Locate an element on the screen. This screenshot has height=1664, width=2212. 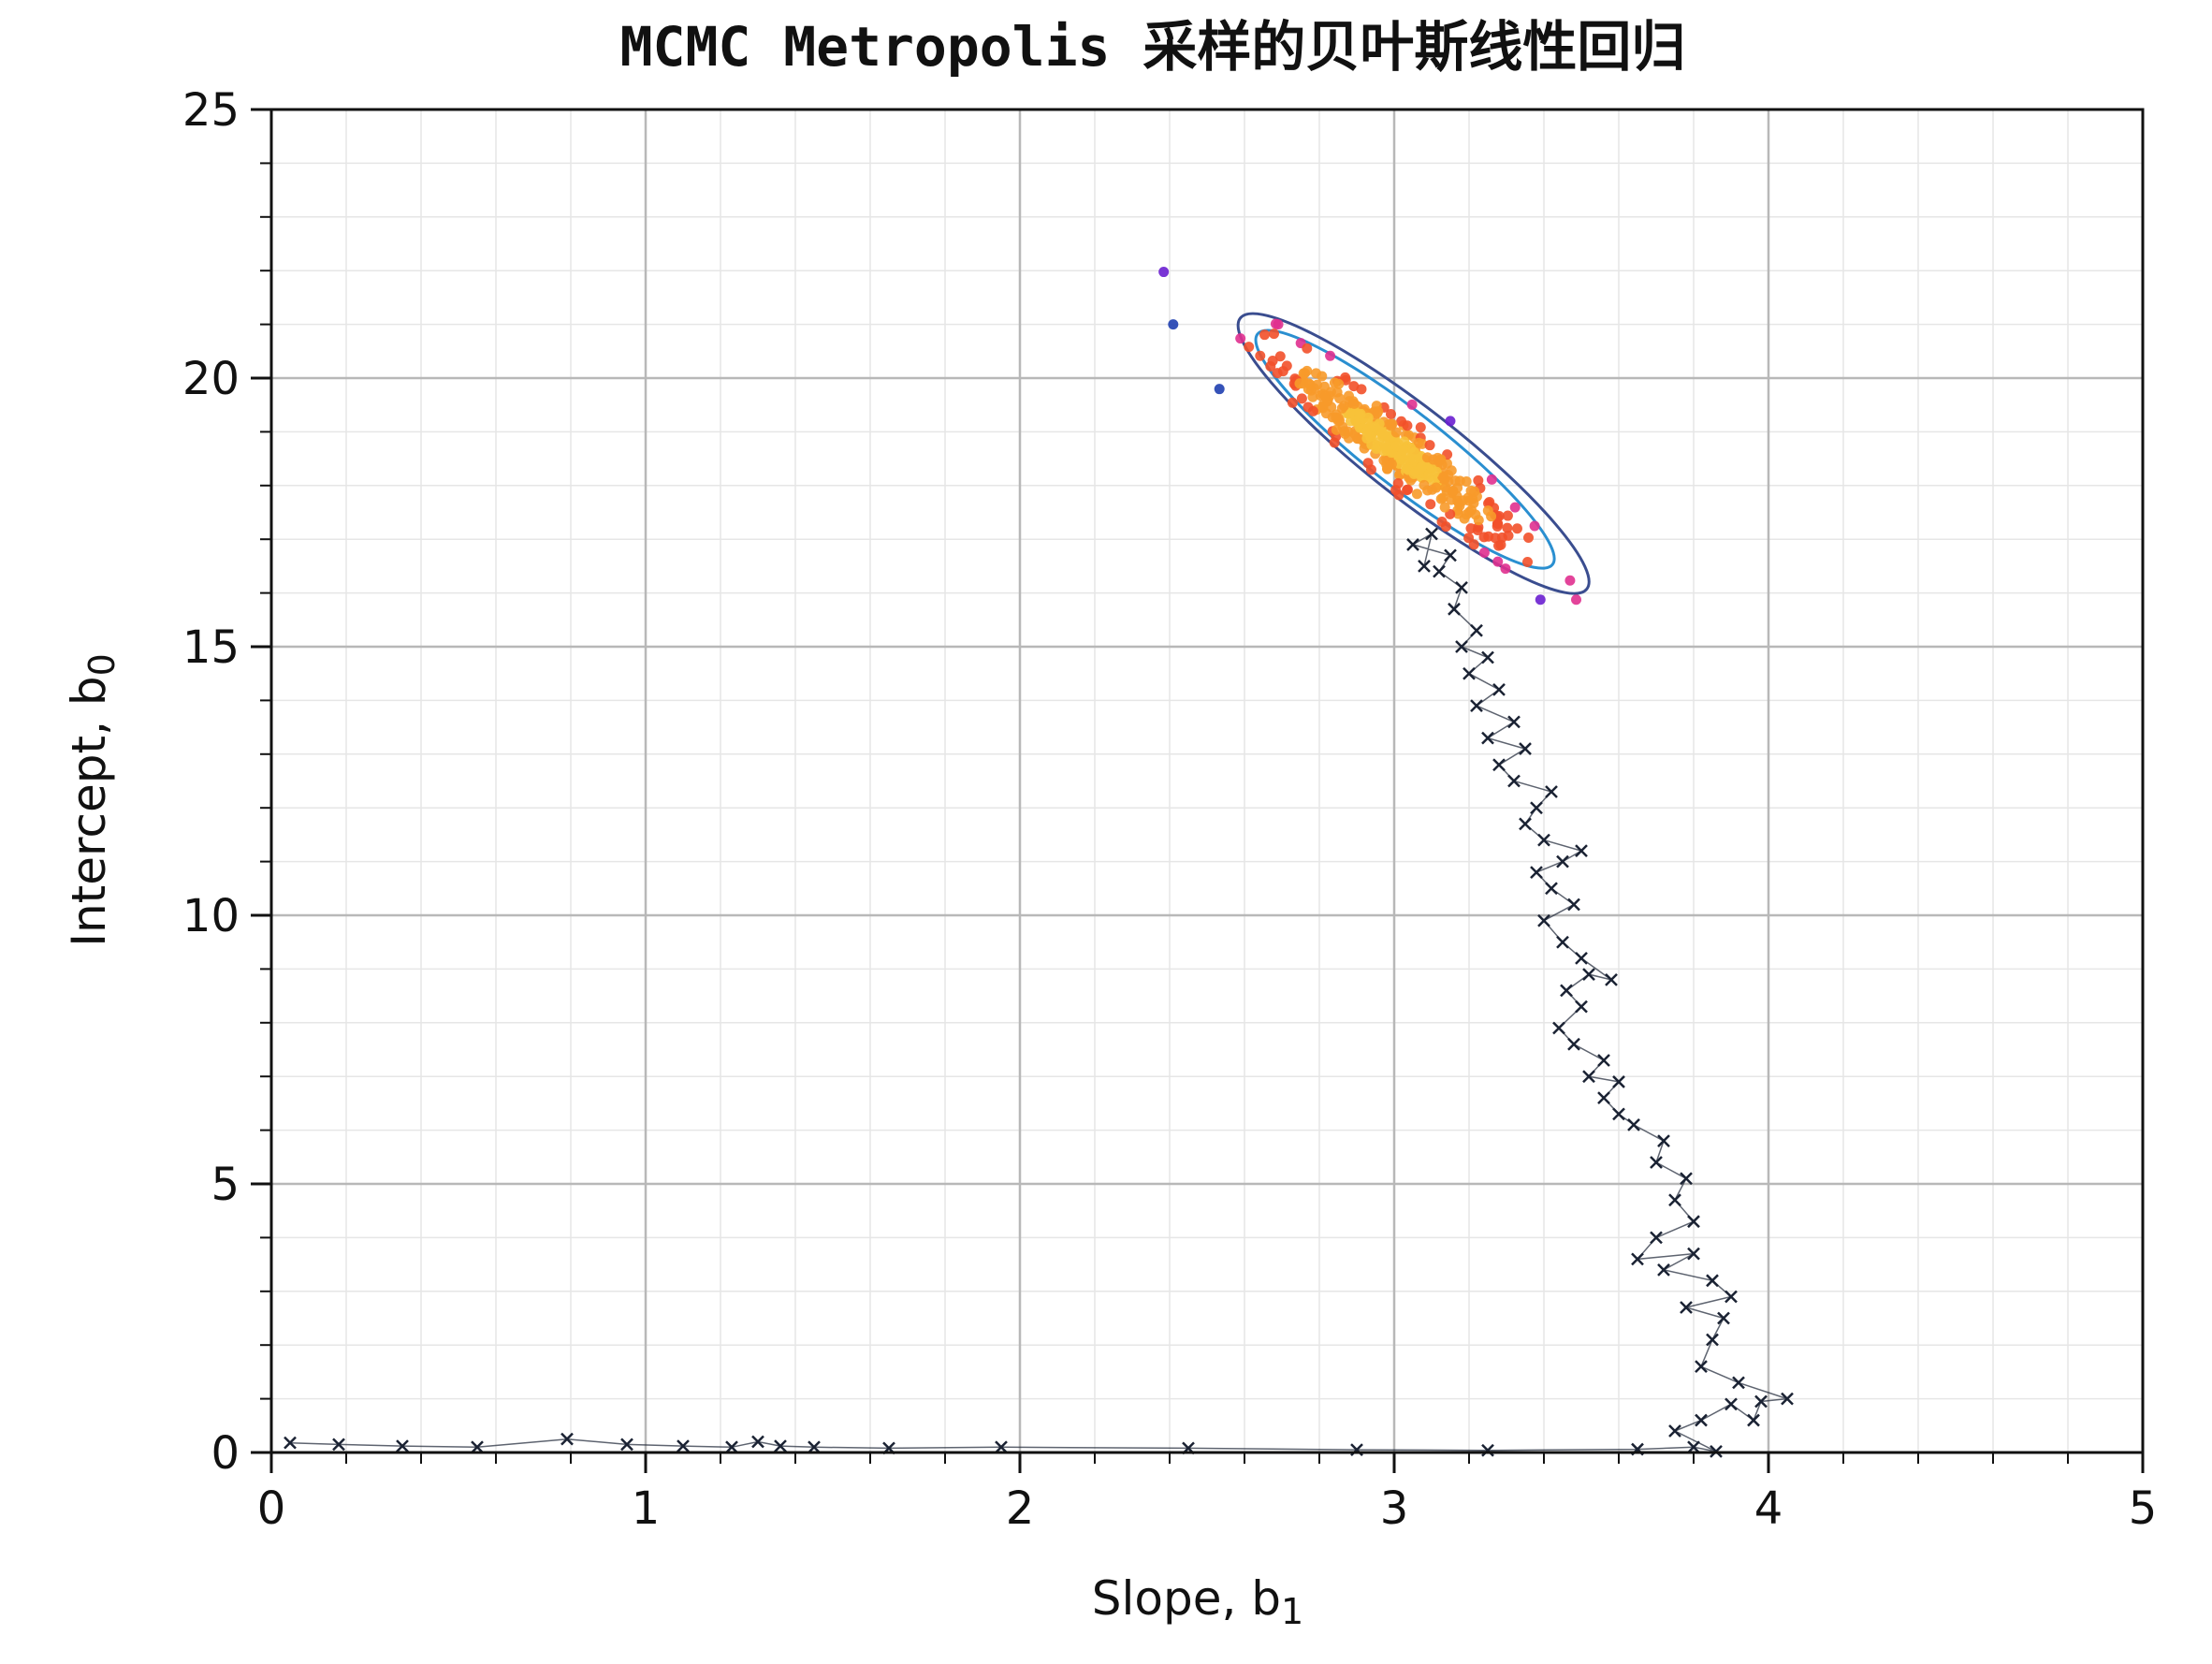
x-axis-label: Slope, b1 is located at coordinates (1197, 1602).